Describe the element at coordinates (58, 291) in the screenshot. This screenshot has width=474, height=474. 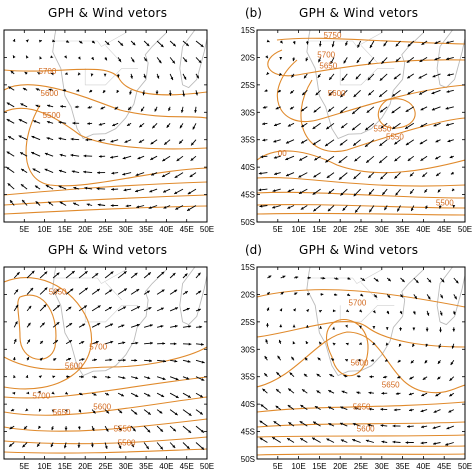
I see `contour-label: 5650` at that location.